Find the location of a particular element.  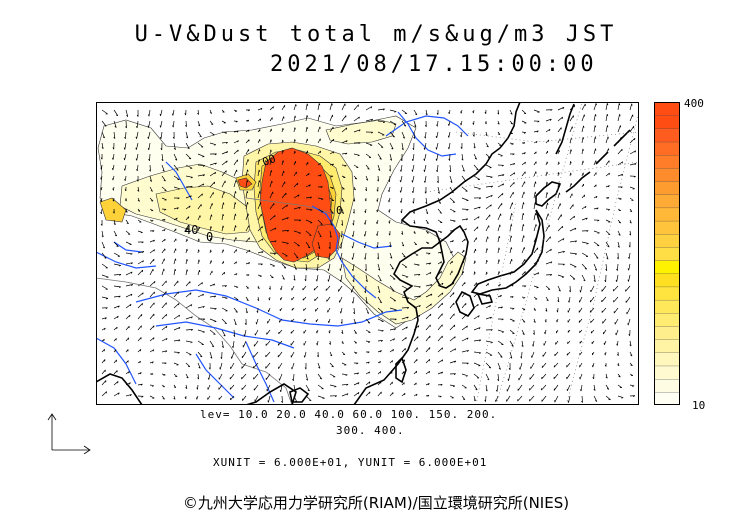

colorbar-max-label: 400 is located at coordinates (694, 103).